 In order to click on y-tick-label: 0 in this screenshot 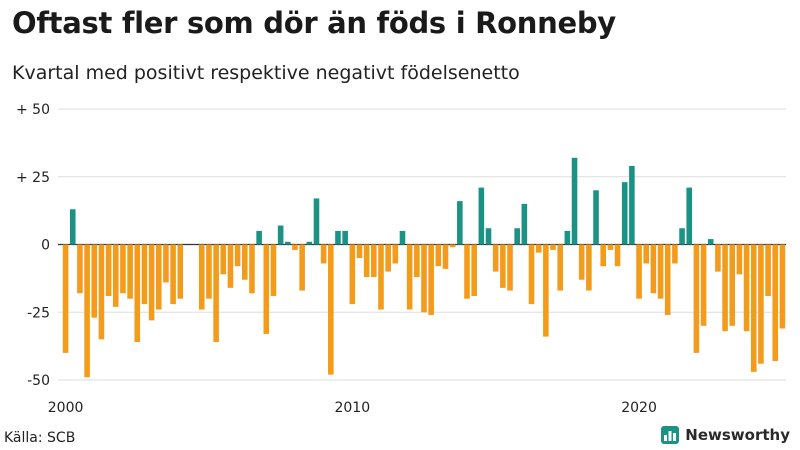, I will do `click(45, 246)`.